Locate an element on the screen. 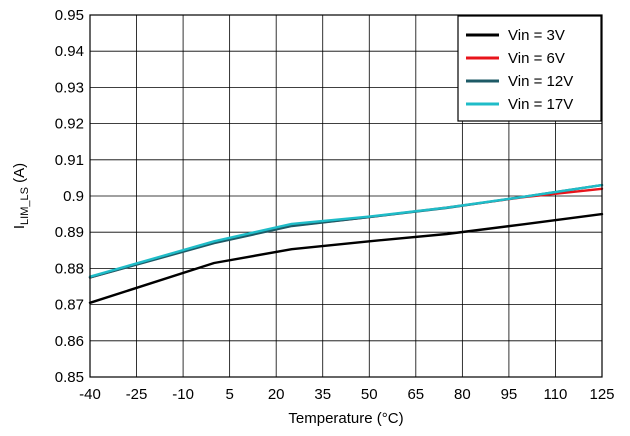  x-tick-label: 50 is located at coordinates (369, 394).